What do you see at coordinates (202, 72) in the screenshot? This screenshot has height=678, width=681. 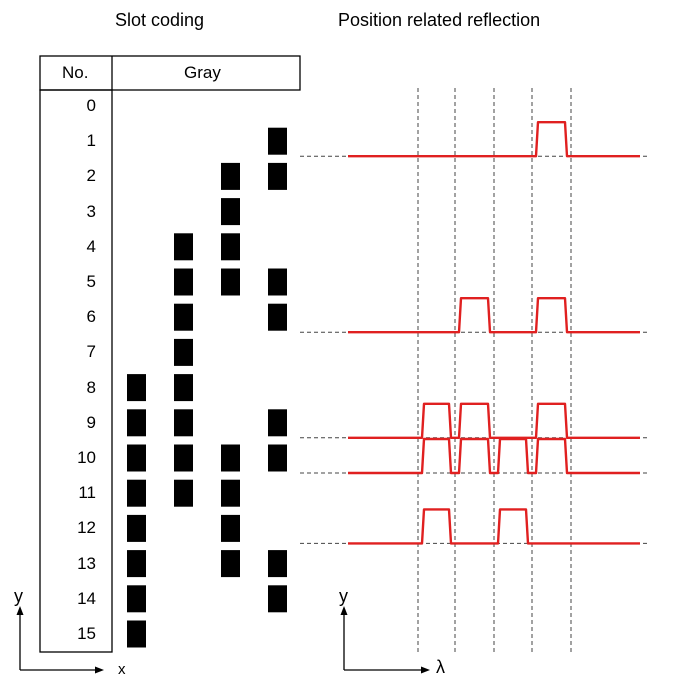 I see `header-gray: Gray` at bounding box center [202, 72].